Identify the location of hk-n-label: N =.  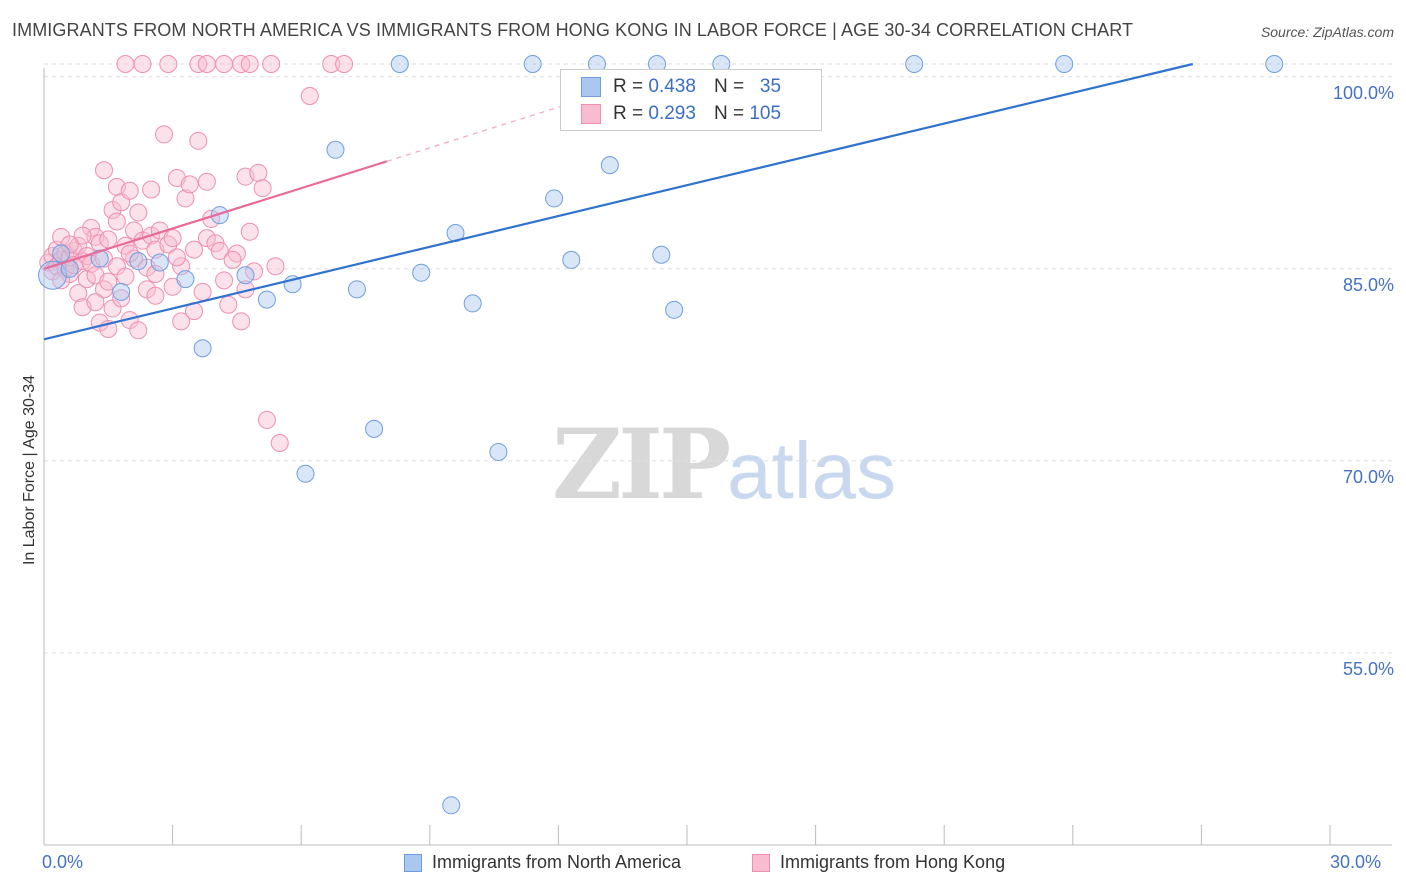
(729, 113).